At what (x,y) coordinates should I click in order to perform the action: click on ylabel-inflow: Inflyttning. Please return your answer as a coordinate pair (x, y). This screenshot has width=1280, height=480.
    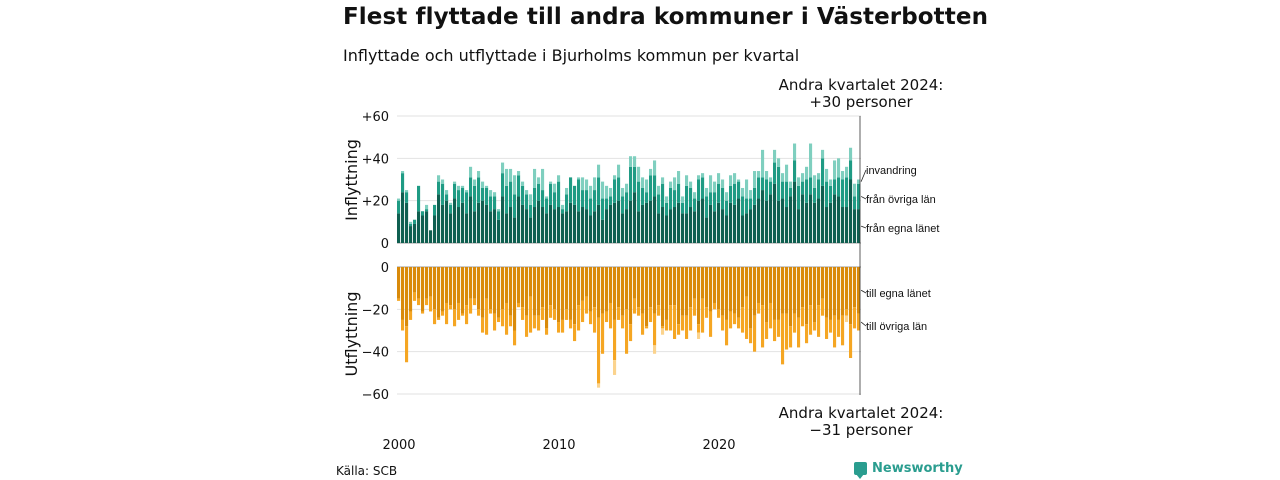
    Looking at the image, I should click on (351, 180).